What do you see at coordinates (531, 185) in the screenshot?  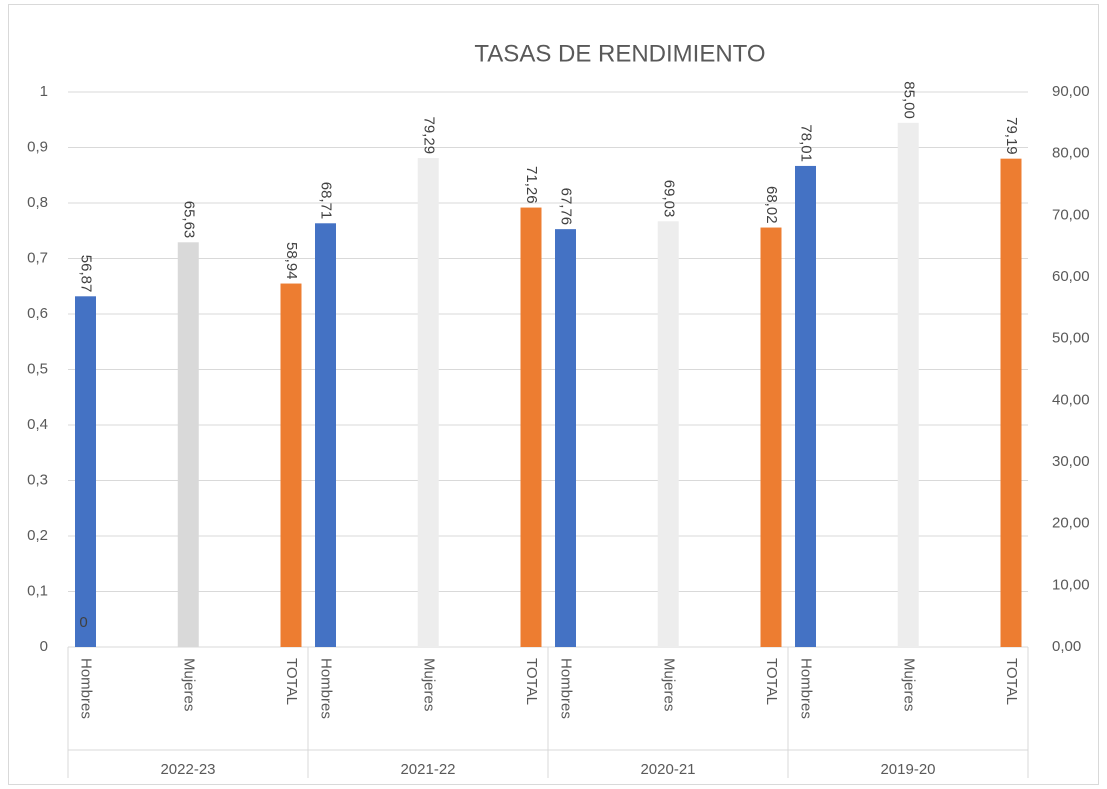 I see `data-label: 71,26` at bounding box center [531, 185].